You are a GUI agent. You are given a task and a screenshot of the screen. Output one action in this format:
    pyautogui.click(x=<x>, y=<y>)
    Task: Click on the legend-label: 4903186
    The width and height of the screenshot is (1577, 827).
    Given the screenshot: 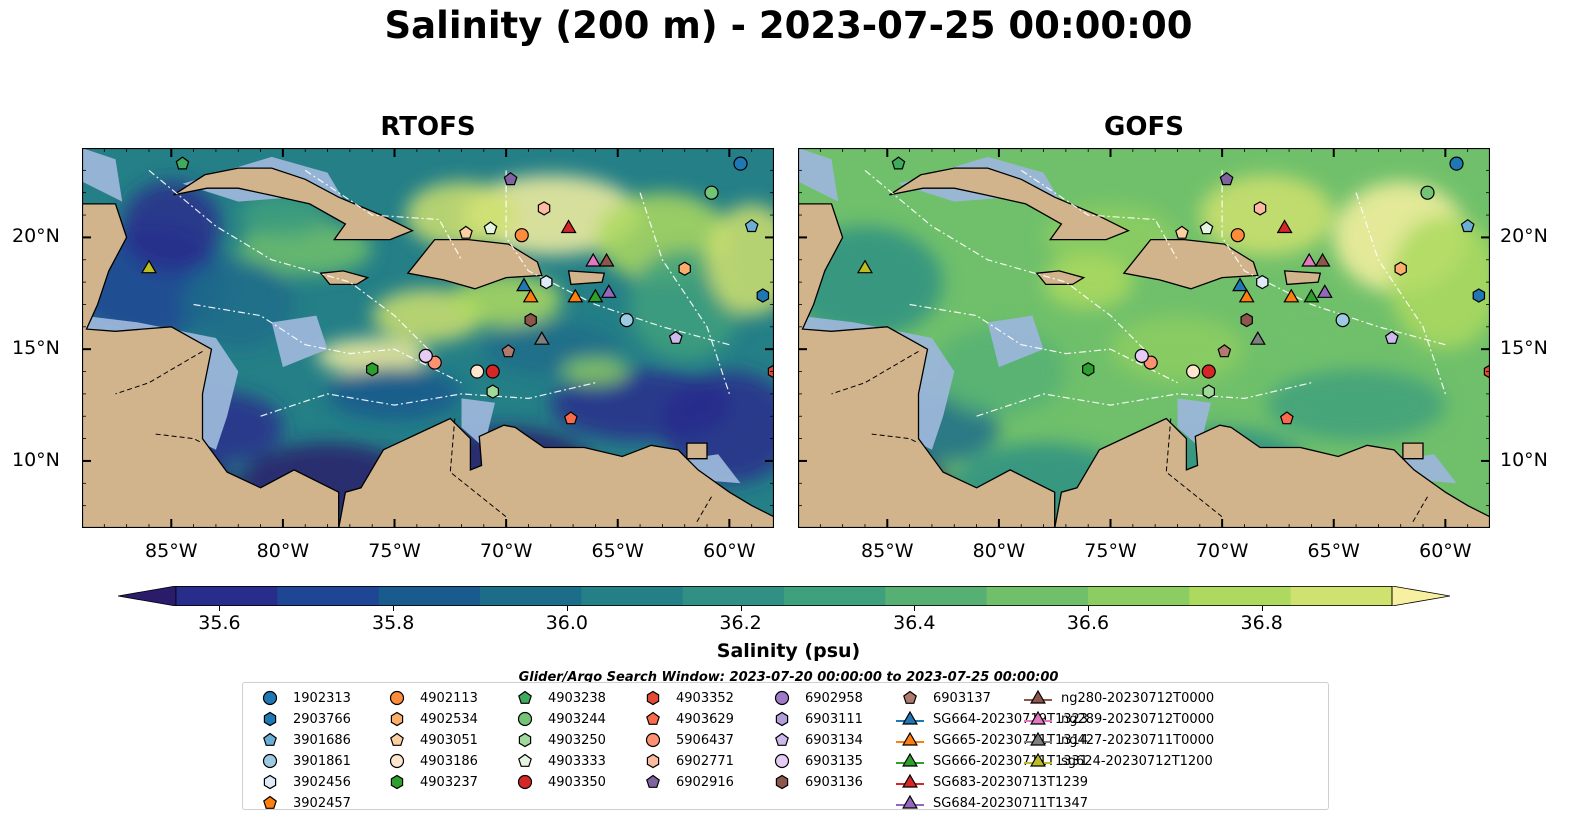 What is the action you would take?
    pyautogui.click(x=449, y=761)
    